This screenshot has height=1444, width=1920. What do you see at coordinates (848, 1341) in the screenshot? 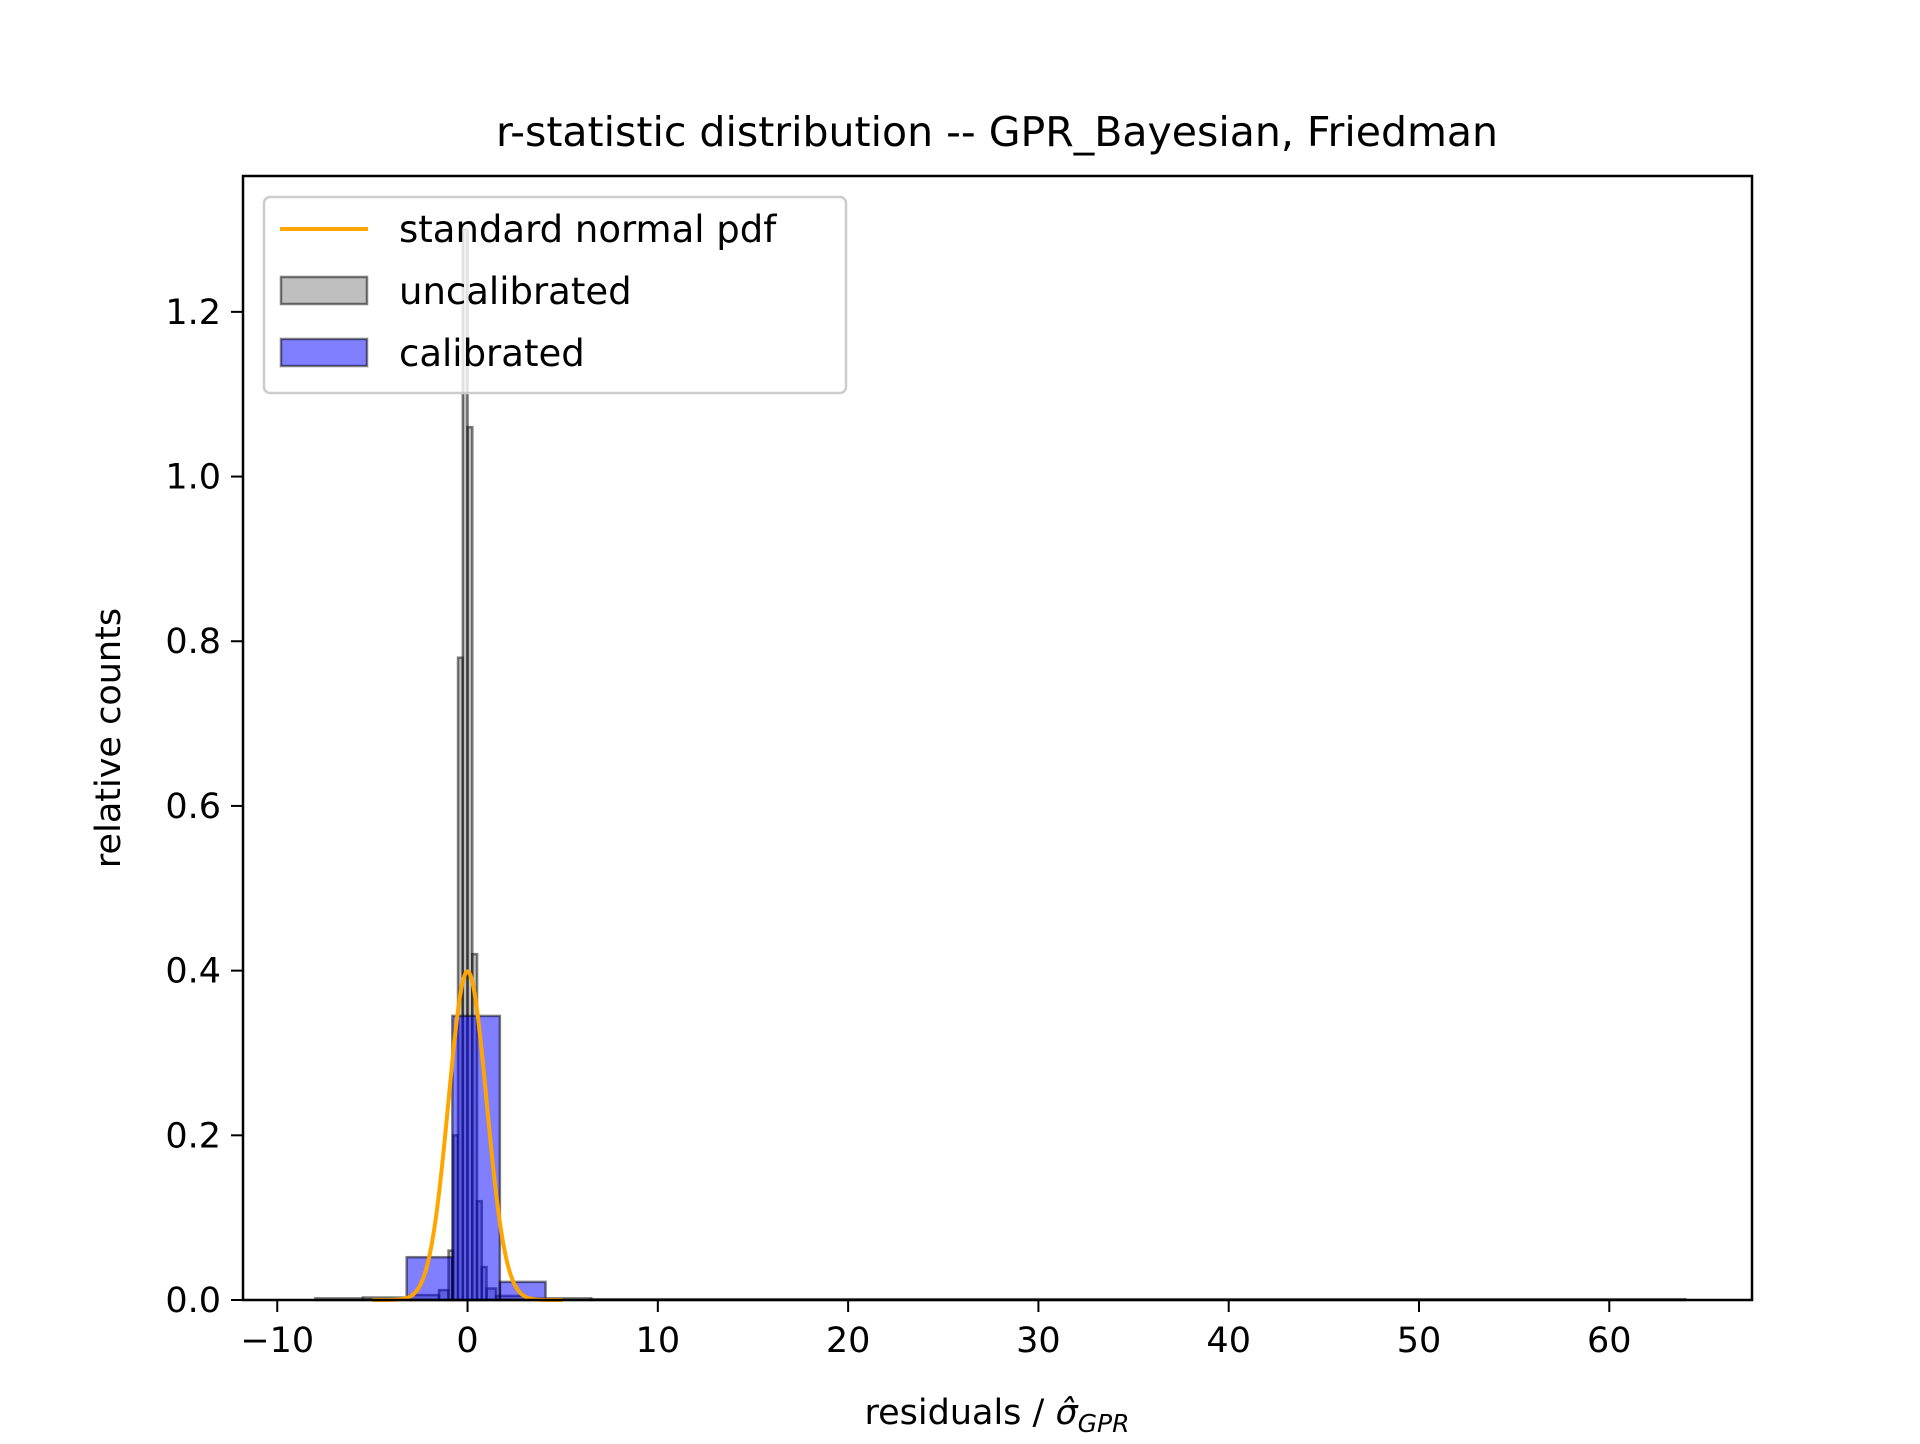
I see `x-tick-label: 20` at bounding box center [848, 1341].